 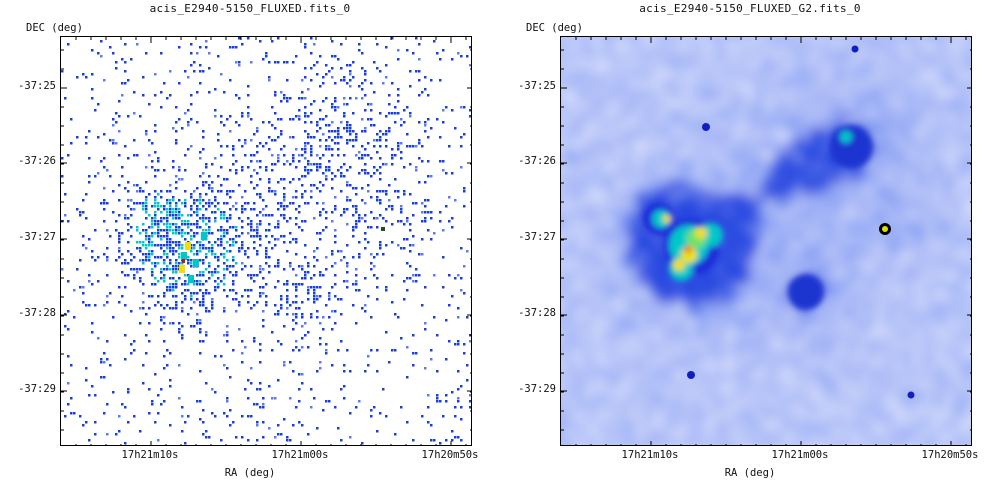 What do you see at coordinates (950, 455) in the screenshot?
I see `right-x-tick-3: 17h20m50s` at bounding box center [950, 455].